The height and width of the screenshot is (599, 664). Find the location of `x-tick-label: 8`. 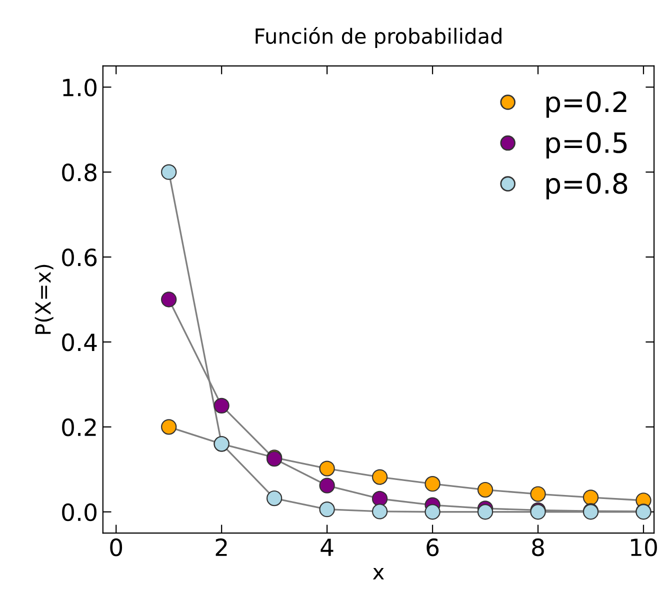

x-tick-label: 8 is located at coordinates (538, 547).